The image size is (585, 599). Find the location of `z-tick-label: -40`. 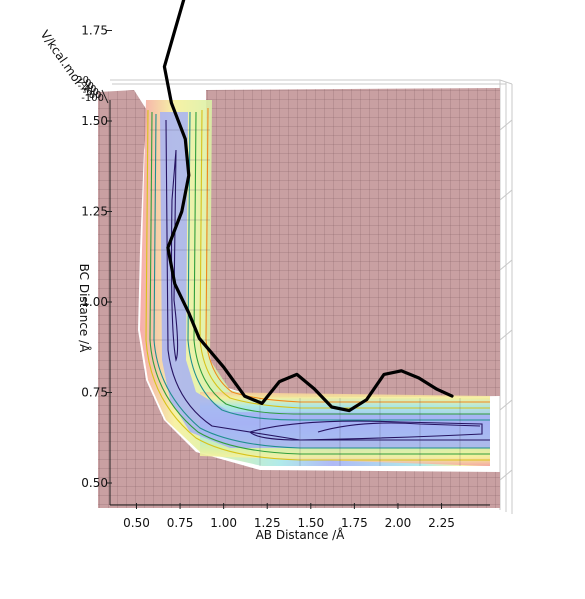

z-tick-label: -40 is located at coordinates (88, 89).